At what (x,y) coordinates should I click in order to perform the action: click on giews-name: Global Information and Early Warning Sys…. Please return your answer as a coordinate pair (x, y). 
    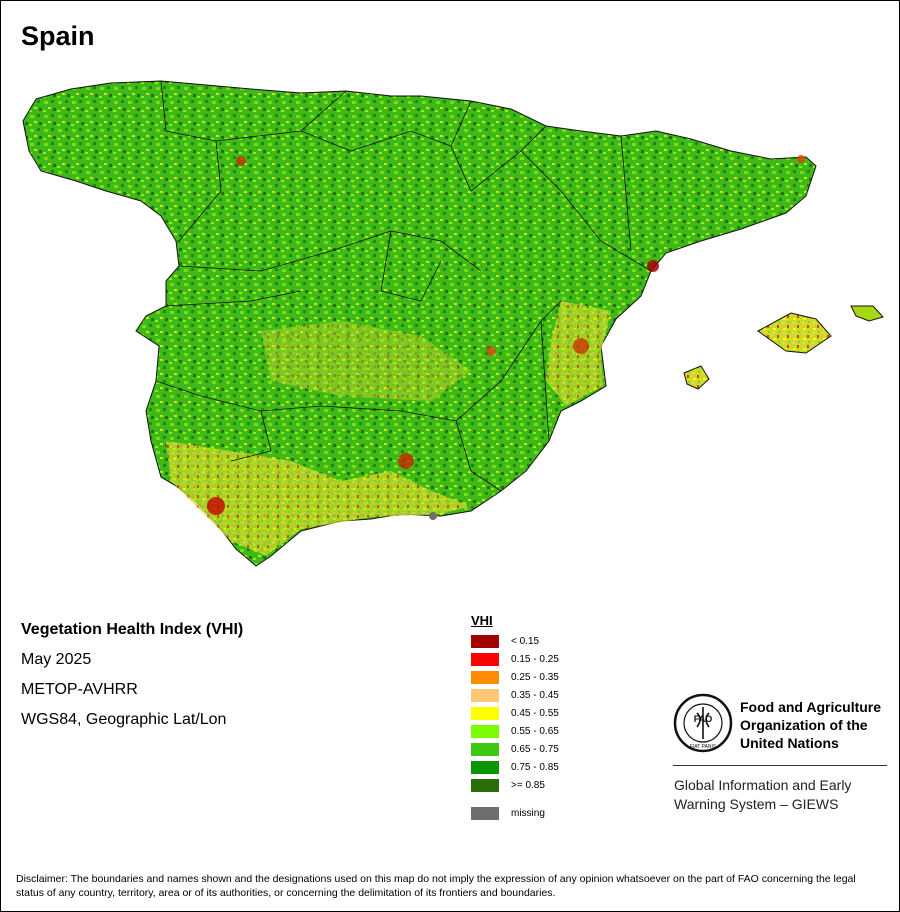
    Looking at the image, I should click on (784, 795).